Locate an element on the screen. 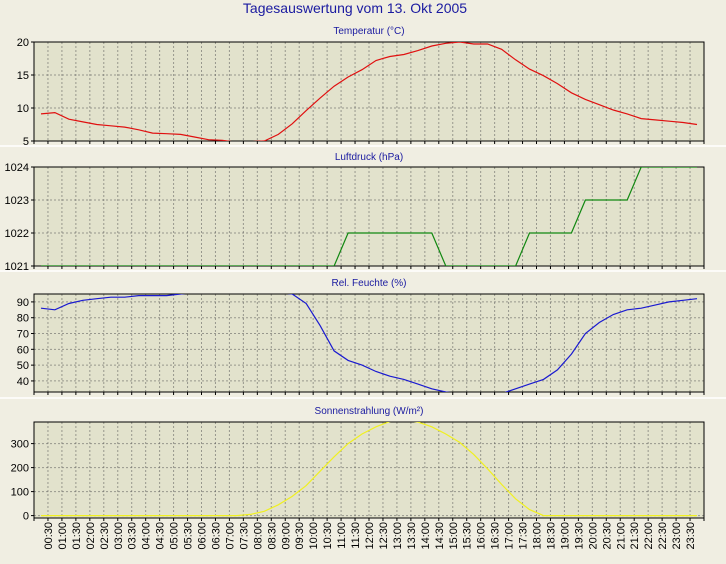 Image resolution: width=726 pixels, height=564 pixels. x-tick-label: 23:30 is located at coordinates (691, 536).